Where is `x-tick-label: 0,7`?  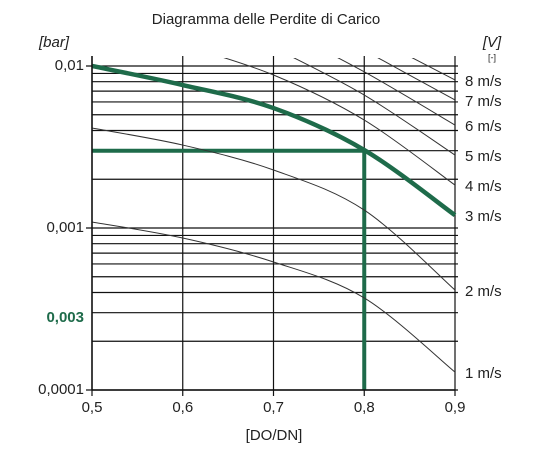 x-tick-label: 0,7 is located at coordinates (273, 407).